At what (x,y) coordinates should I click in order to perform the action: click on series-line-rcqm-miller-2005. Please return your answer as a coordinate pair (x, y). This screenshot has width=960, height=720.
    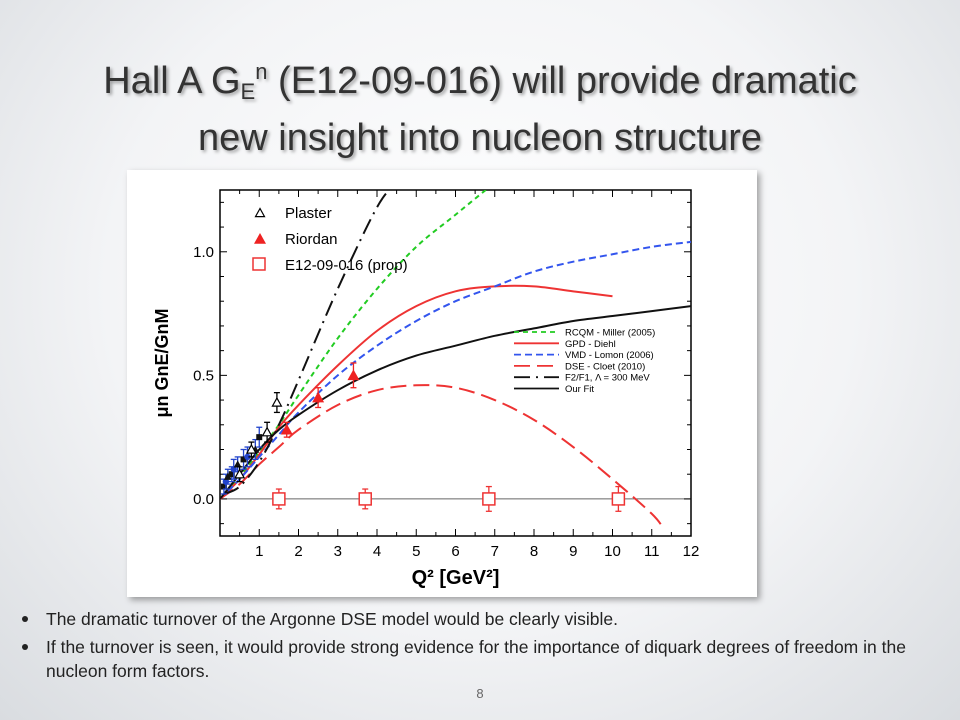
    Looking at the image, I should click on (354, 345).